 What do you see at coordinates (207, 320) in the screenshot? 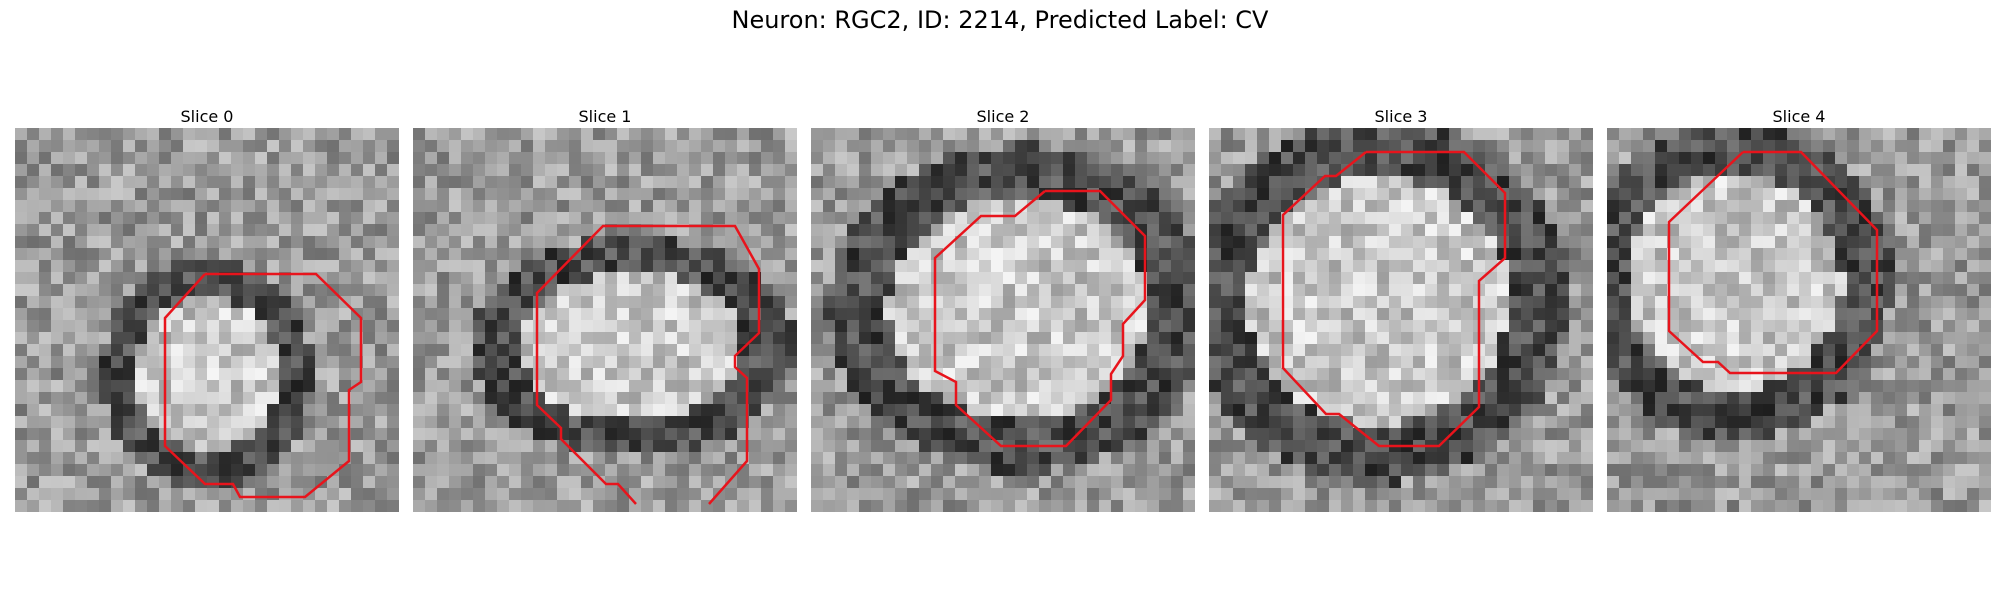
I see `slice-image` at bounding box center [207, 320].